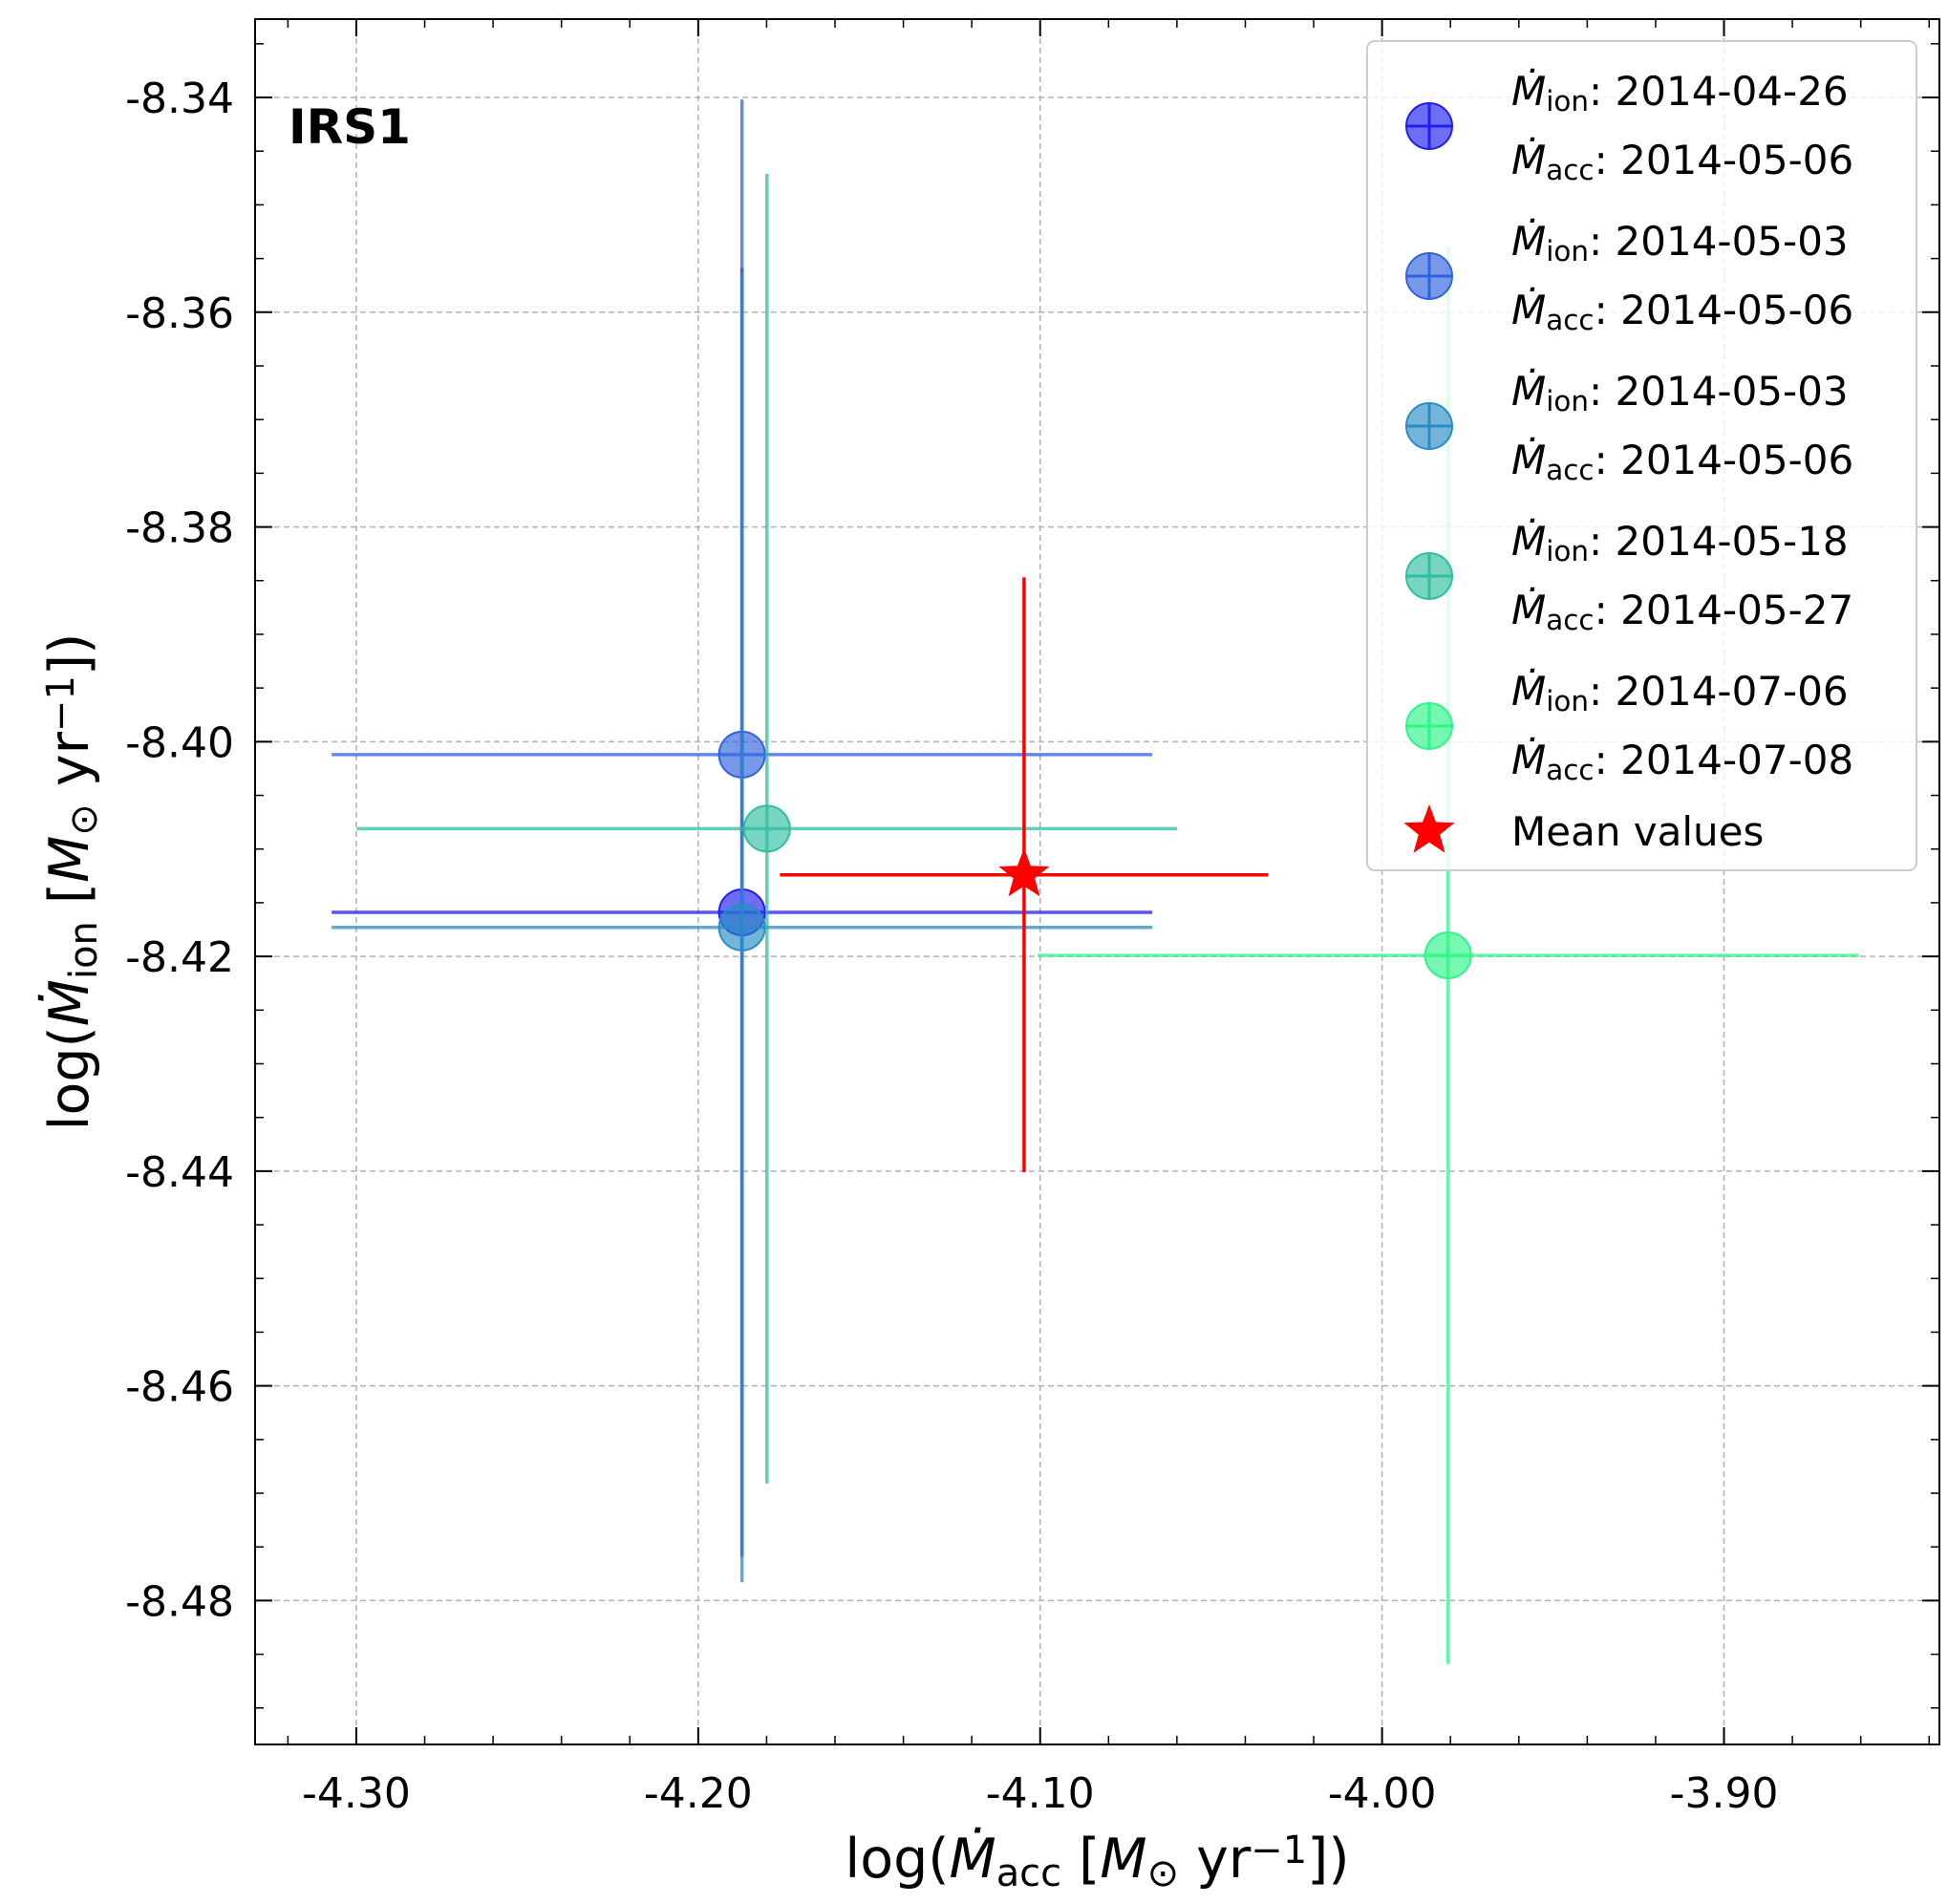 The width and height of the screenshot is (1948, 1904). I want to click on x-tick-label: -3.90, so click(1724, 1794).